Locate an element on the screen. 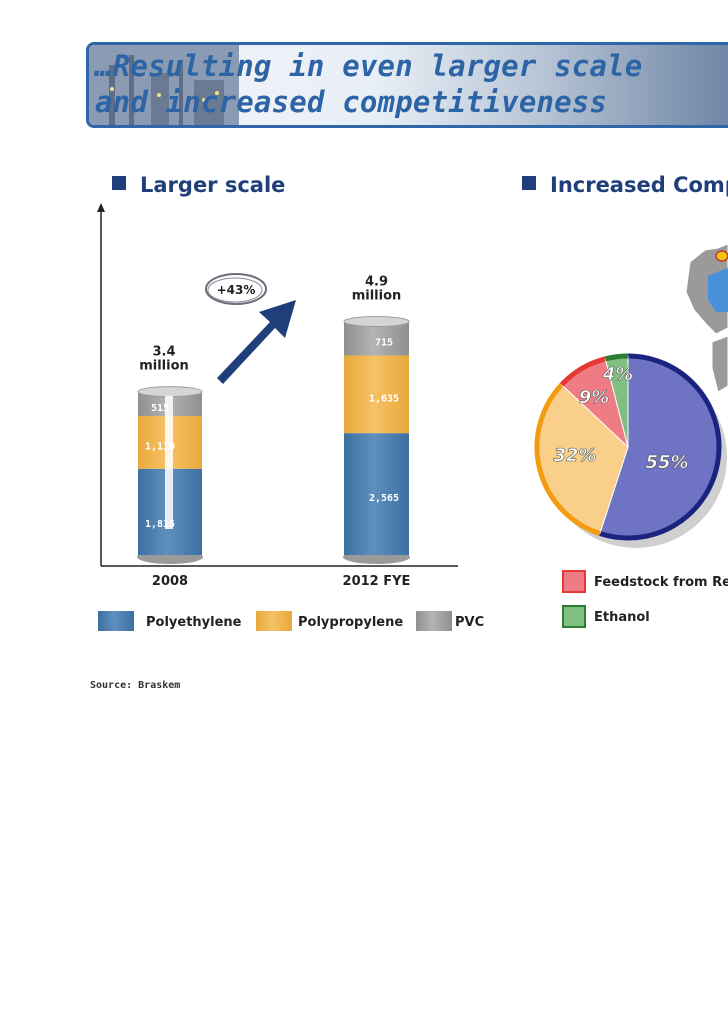 This screenshot has height=1031, width=728. pie-label-55: 55% is located at coordinates (666, 462).